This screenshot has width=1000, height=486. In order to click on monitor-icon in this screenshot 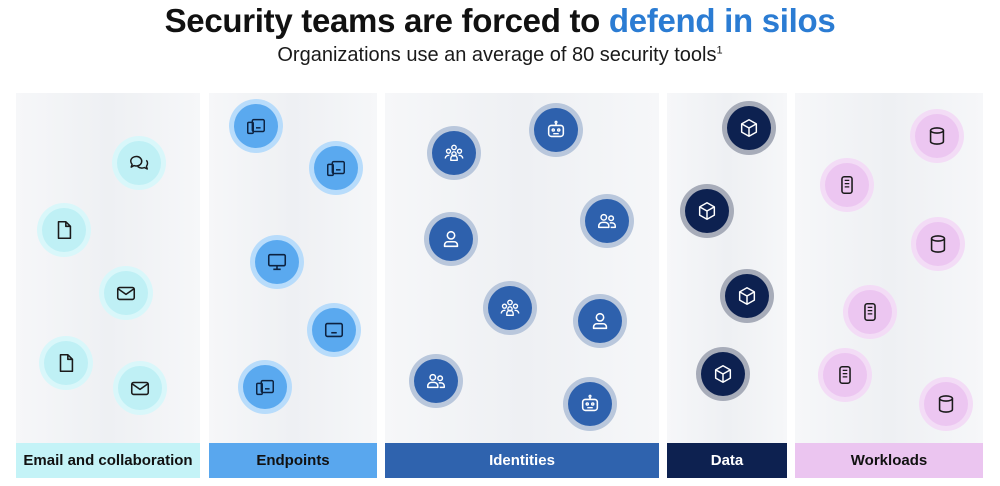, I will do `click(277, 262)`.